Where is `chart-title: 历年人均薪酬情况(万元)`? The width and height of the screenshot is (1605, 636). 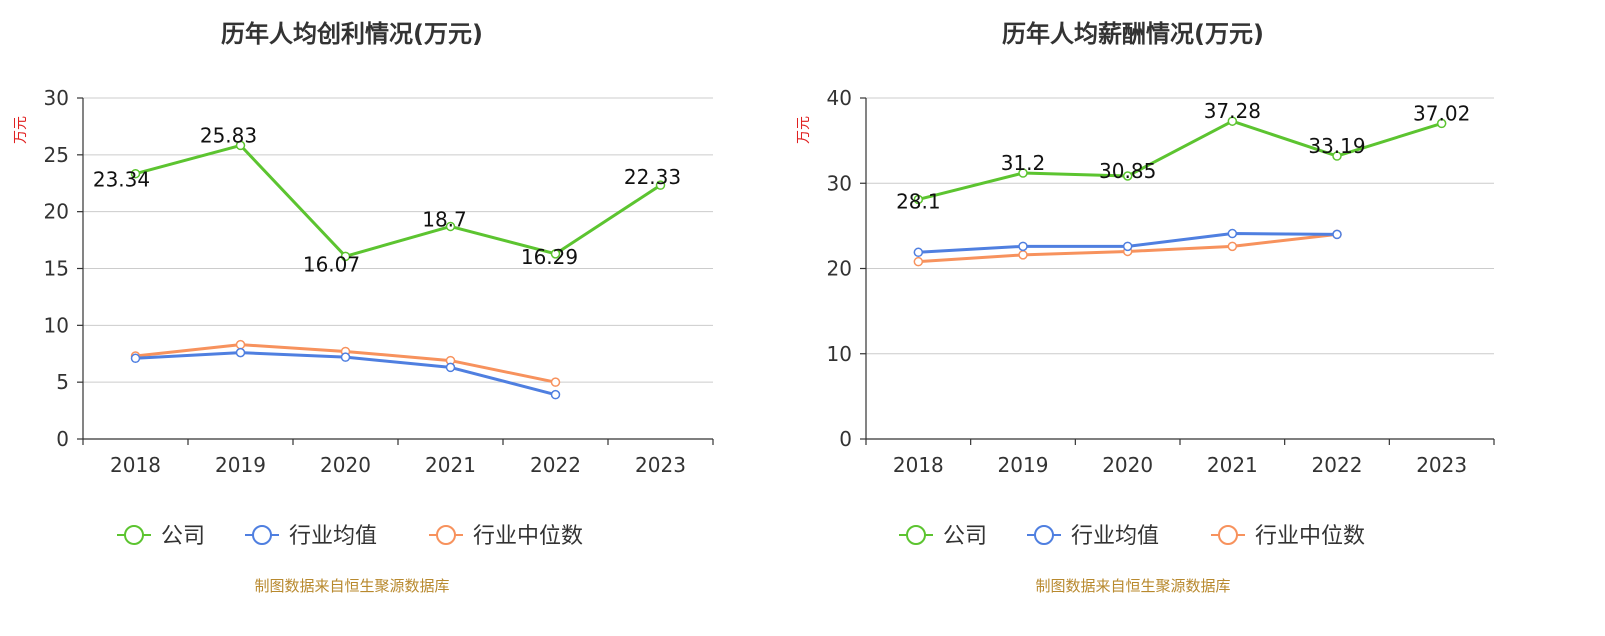 chart-title: 历年人均薪酬情况(万元) is located at coordinates (1133, 34).